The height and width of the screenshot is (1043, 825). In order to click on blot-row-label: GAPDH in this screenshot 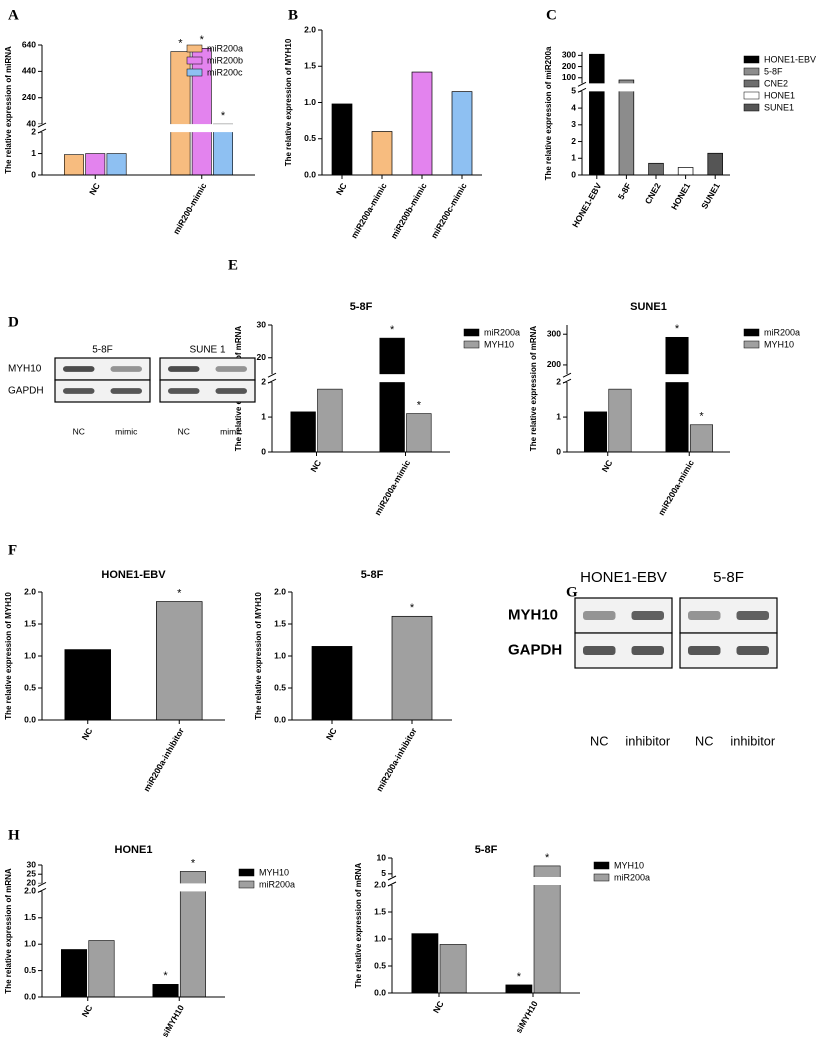, I will do `click(535, 649)`.